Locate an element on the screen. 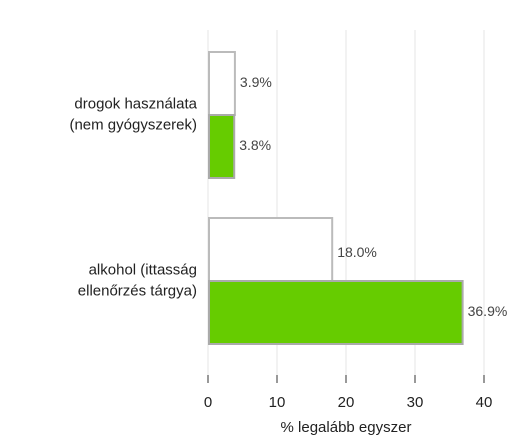  category-label: alkohol (ittasság is located at coordinates (143, 269).